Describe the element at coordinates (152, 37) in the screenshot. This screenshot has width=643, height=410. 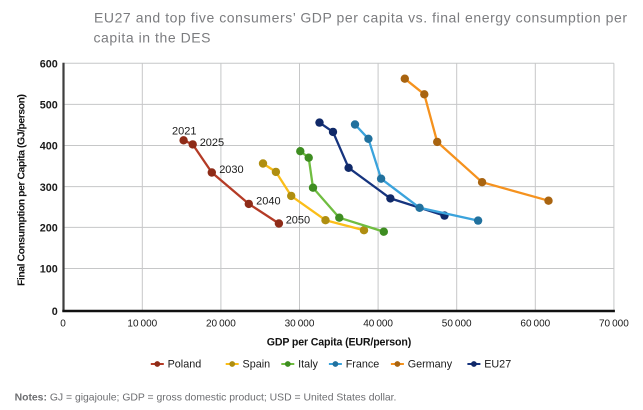
I see `svg-text: capita in the DES` at that location.